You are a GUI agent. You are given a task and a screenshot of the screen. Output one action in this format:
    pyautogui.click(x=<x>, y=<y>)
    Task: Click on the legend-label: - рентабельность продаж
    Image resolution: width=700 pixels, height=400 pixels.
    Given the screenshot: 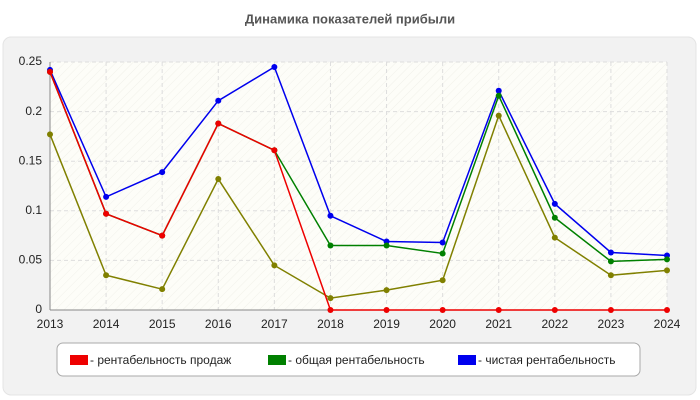 What is the action you would take?
    pyautogui.click(x=160, y=360)
    